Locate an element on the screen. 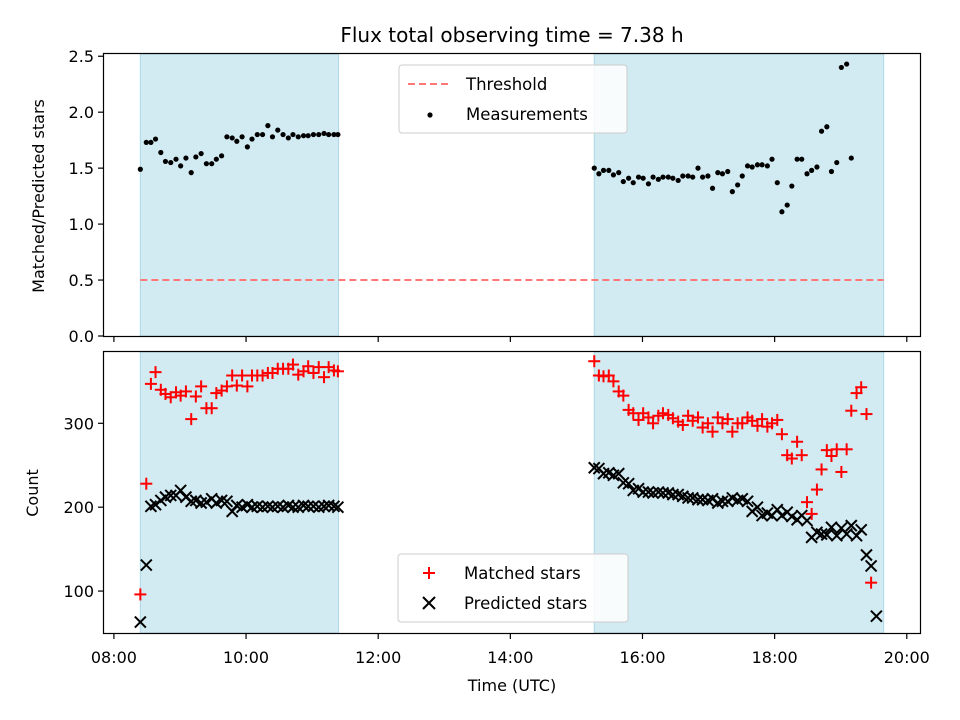 The height and width of the screenshot is (720, 960). legend-frame-top is located at coordinates (513, 99).